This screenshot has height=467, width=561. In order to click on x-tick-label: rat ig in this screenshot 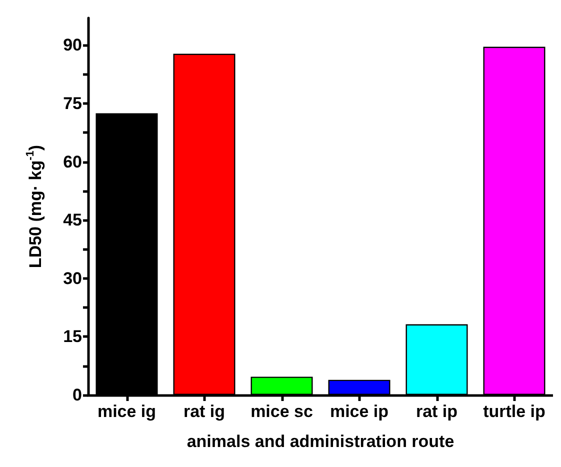, I will do `click(204, 411)`.